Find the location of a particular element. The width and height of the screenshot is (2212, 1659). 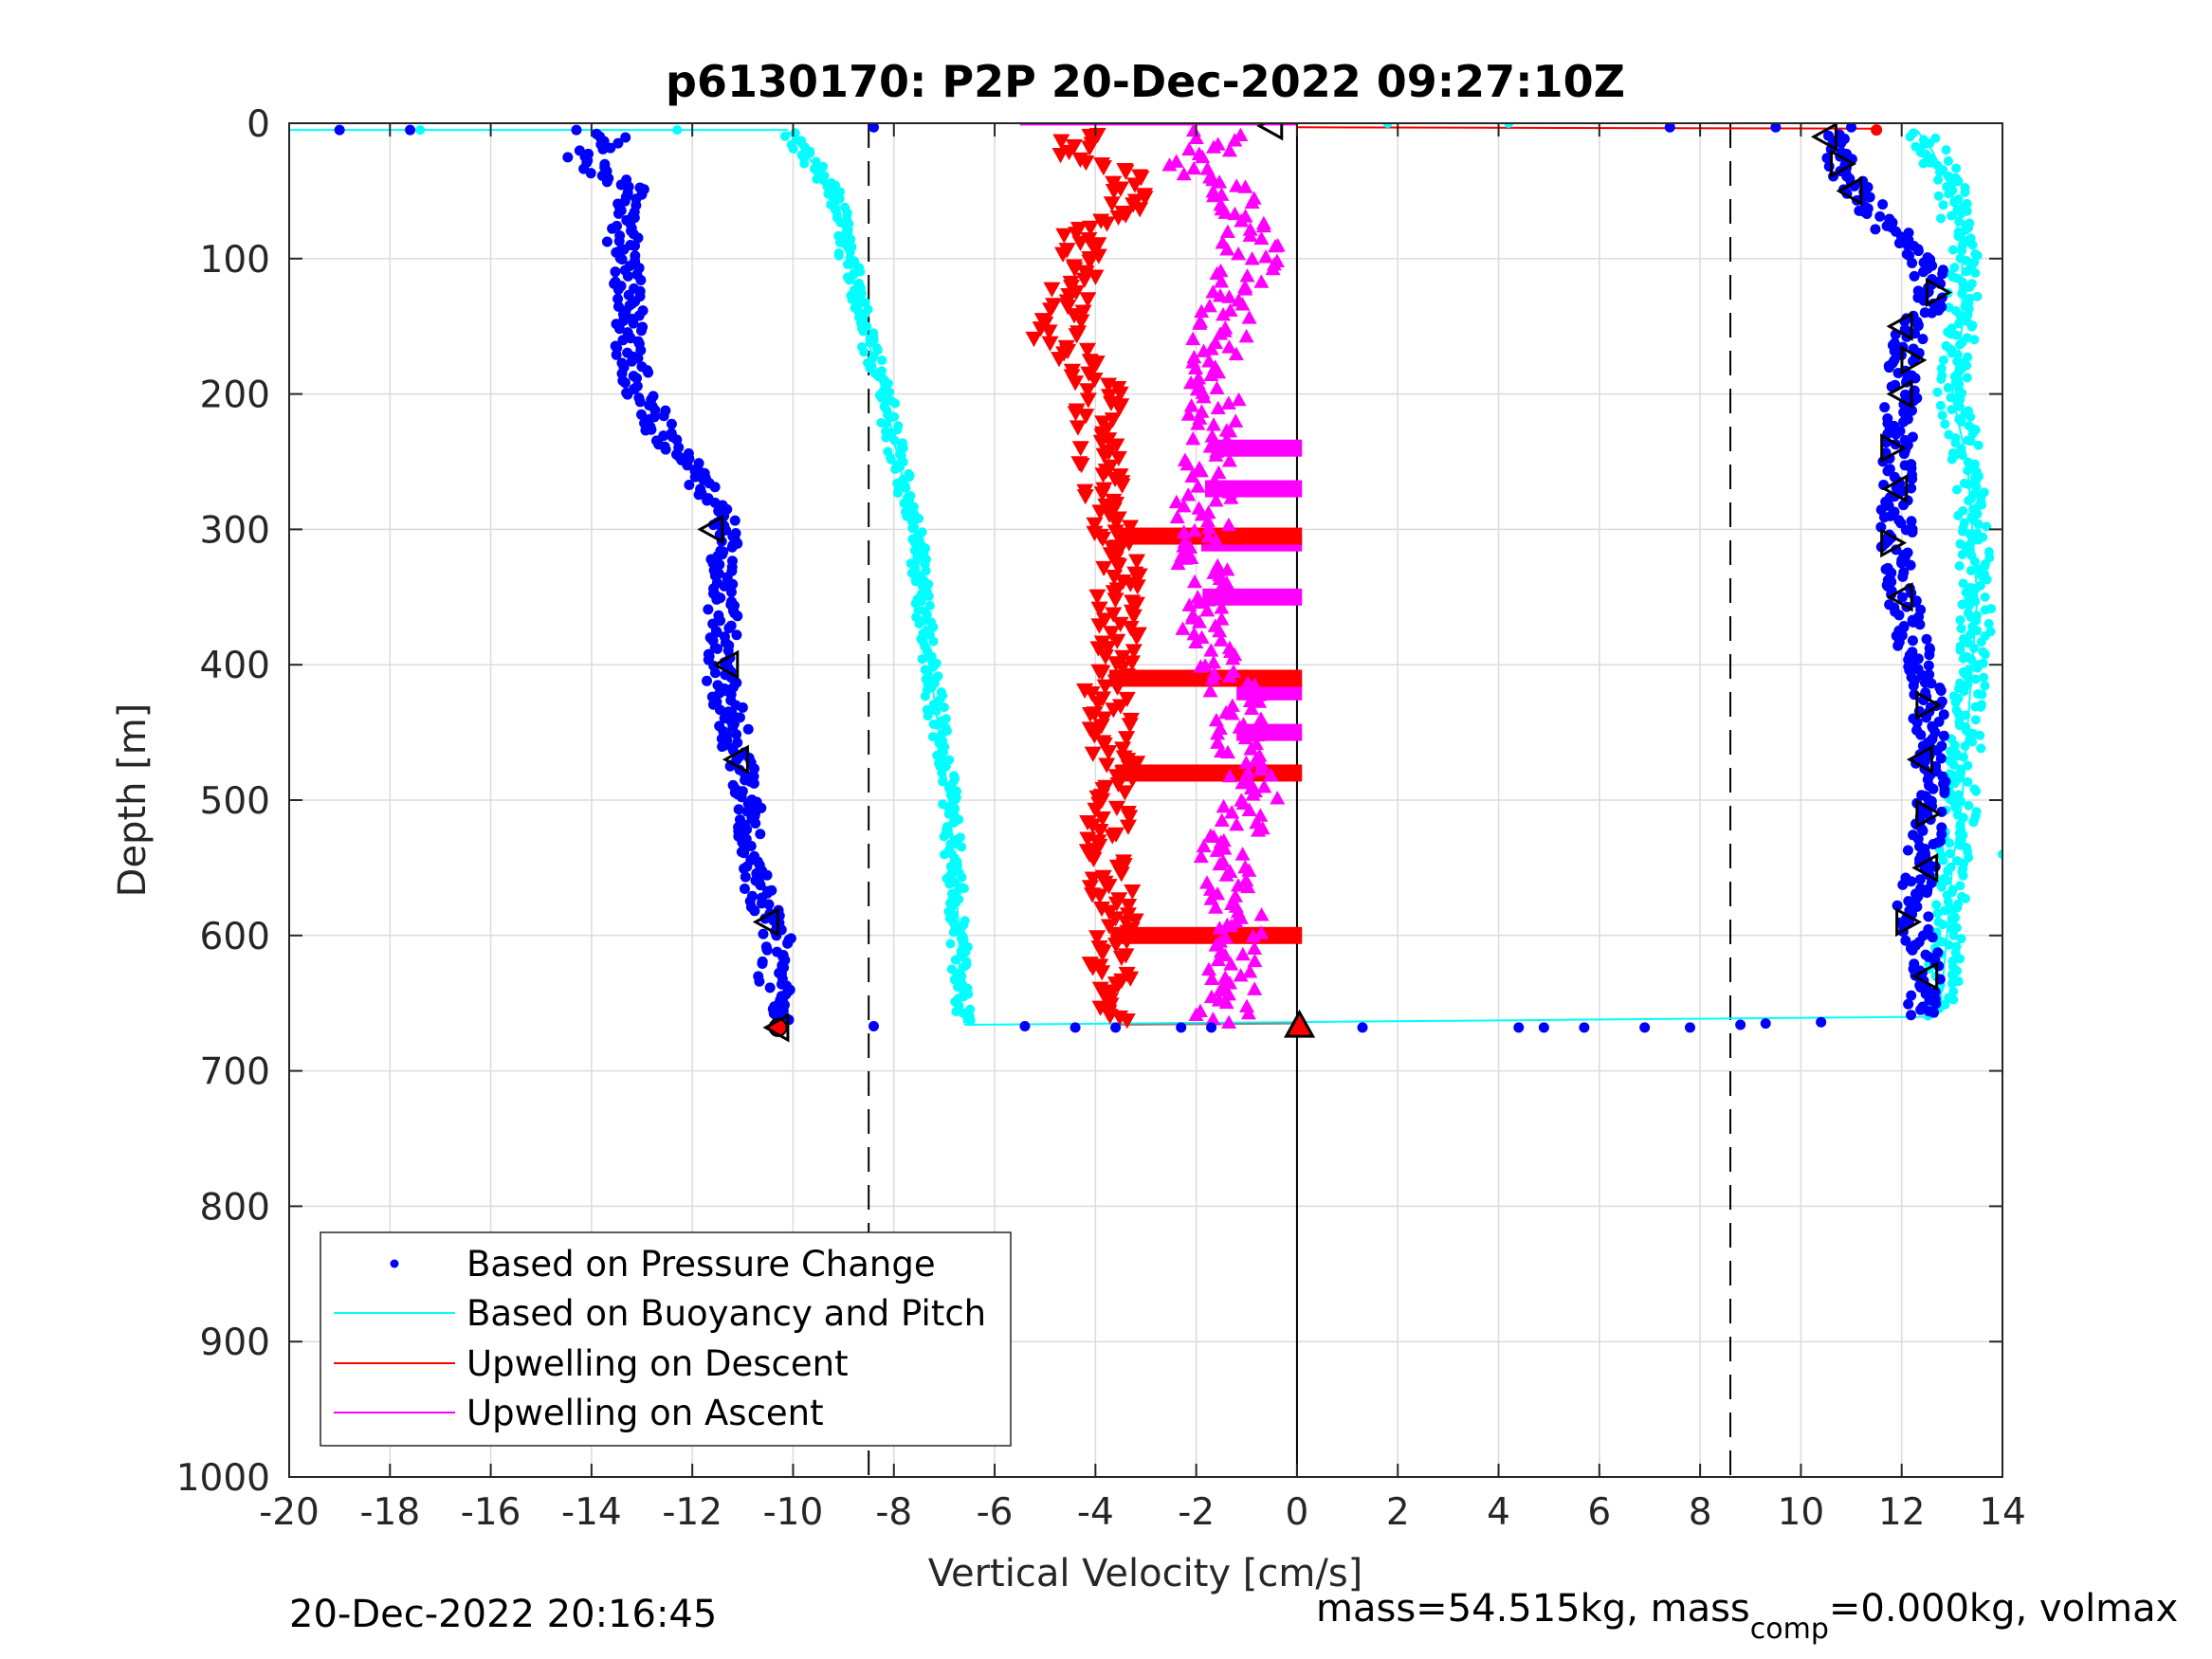

x-tick-label: -8 is located at coordinates (893, 1512).